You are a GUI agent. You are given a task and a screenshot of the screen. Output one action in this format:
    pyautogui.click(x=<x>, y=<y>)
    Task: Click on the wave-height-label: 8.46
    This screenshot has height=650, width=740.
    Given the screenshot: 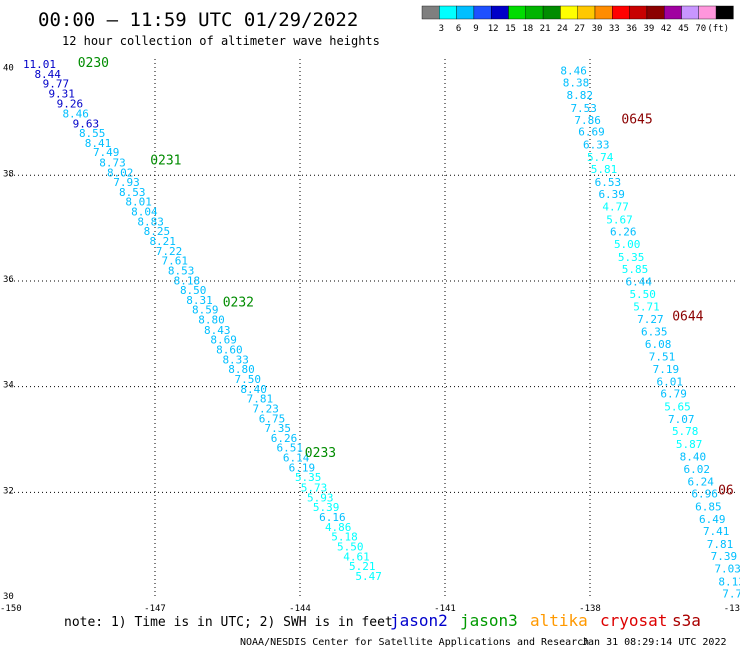 What is the action you would take?
    pyautogui.click(x=75, y=114)
    